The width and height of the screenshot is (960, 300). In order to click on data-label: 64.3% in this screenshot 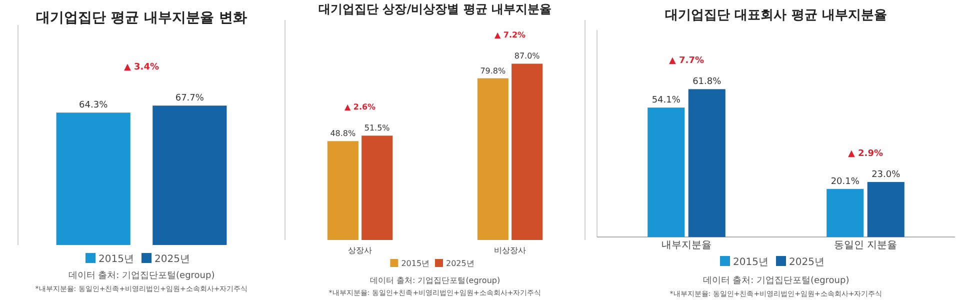, I will do `click(93, 105)`.